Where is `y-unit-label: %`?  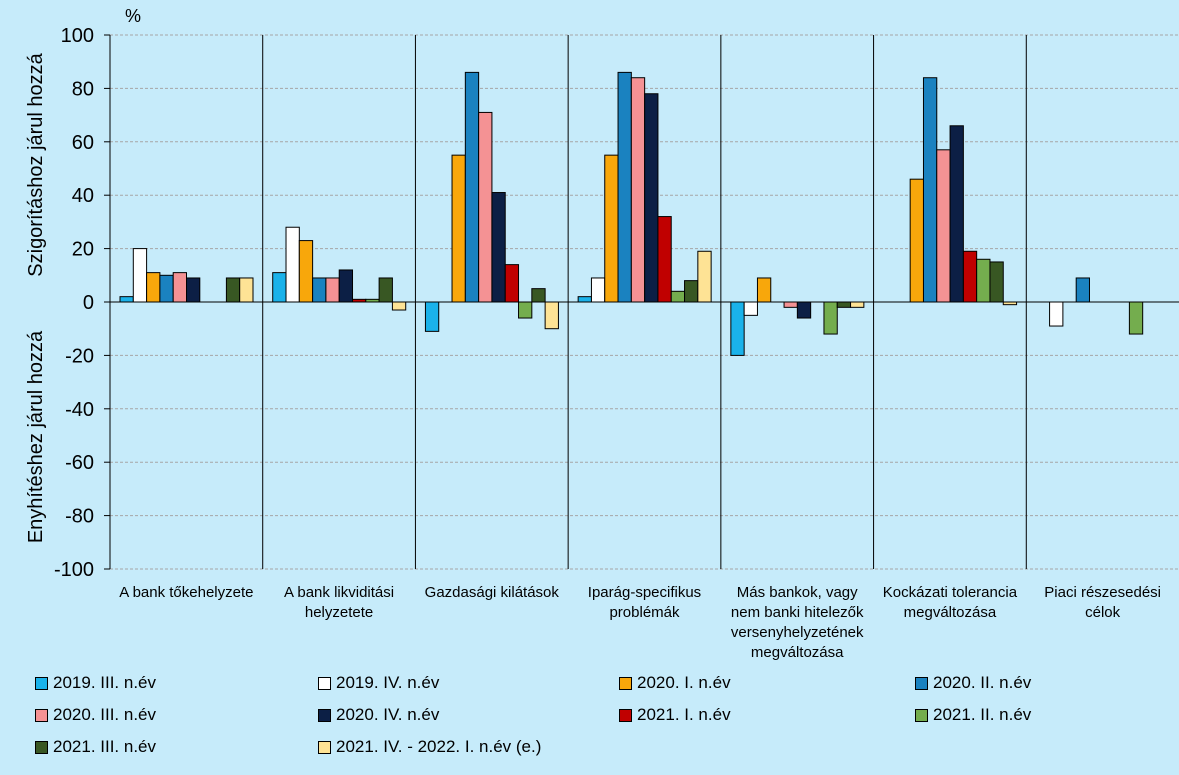
y-unit-label: % is located at coordinates (133, 16).